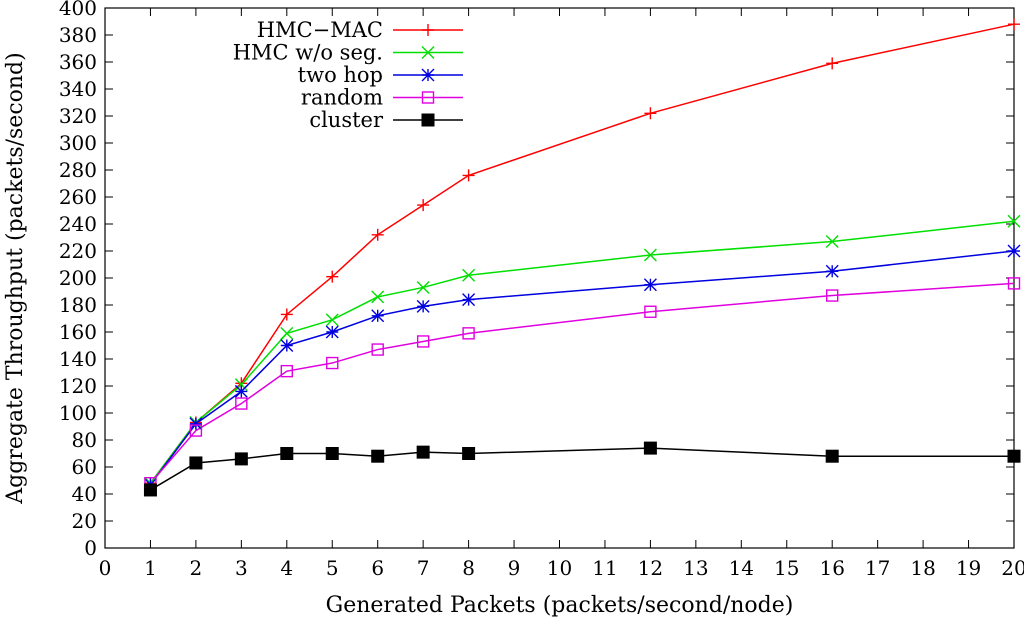  What do you see at coordinates (84, 494) in the screenshot?
I see `y-tick-label: 40` at bounding box center [84, 494].